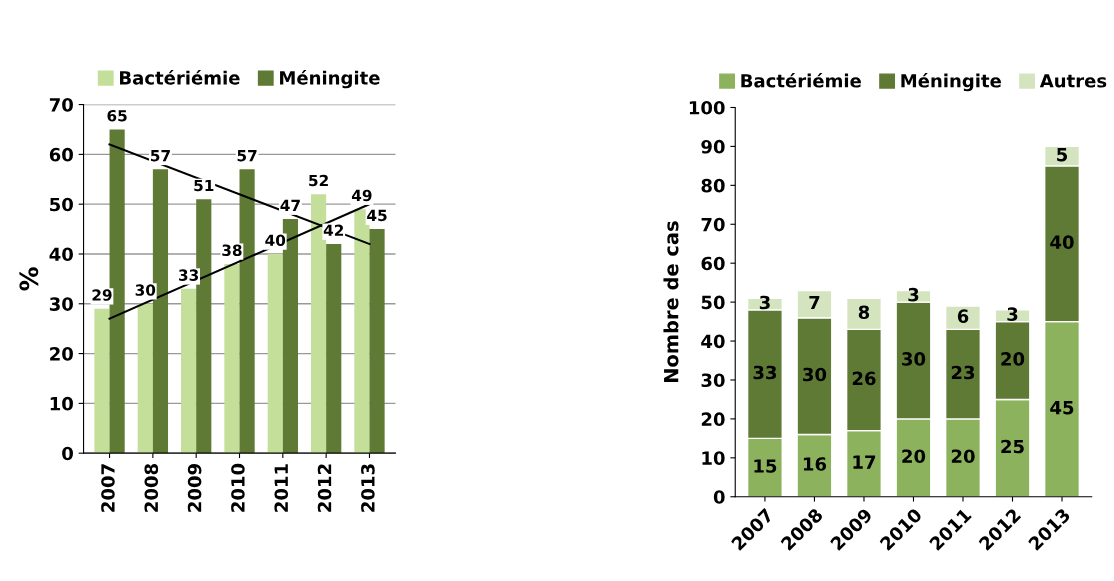 The image size is (1114, 581). What do you see at coordinates (29, 279) in the screenshot?
I see `y-axis-title: %` at bounding box center [29, 279].